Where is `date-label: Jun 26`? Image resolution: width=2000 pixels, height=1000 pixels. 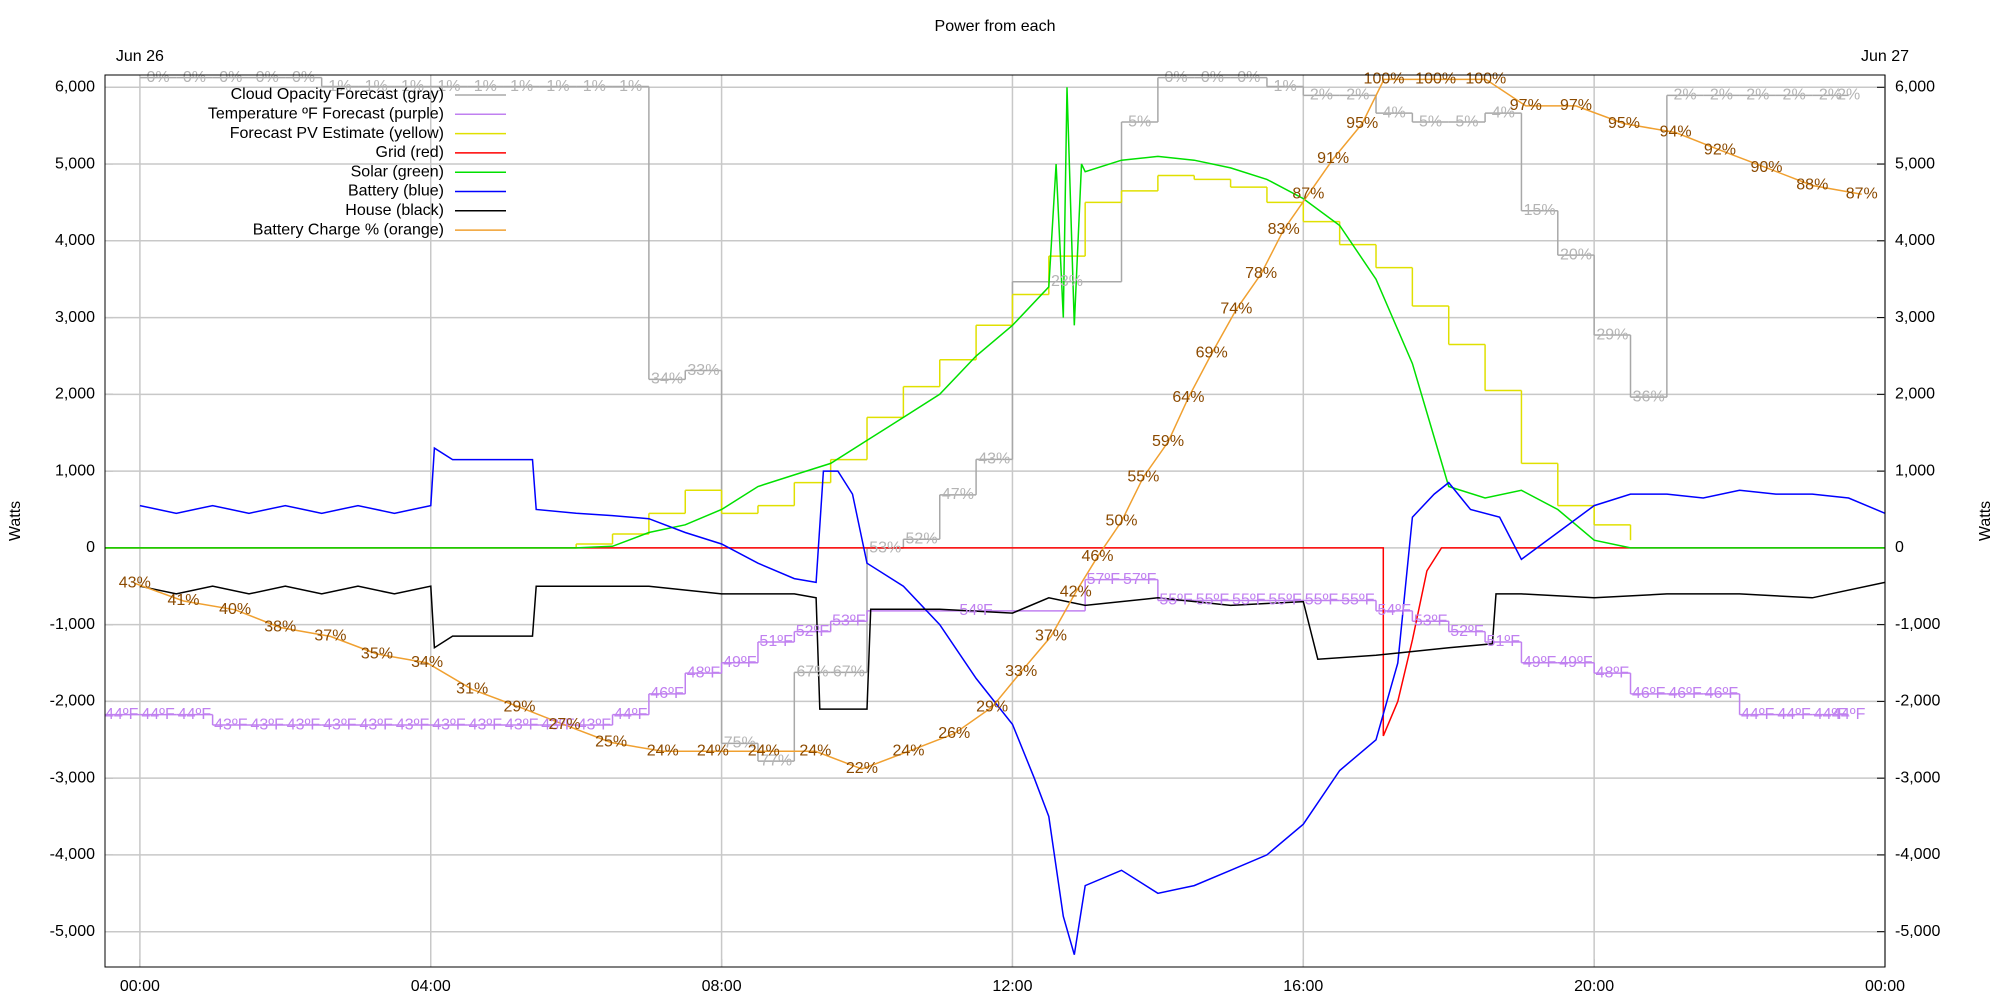 date-label: Jun 26 is located at coordinates (140, 56).